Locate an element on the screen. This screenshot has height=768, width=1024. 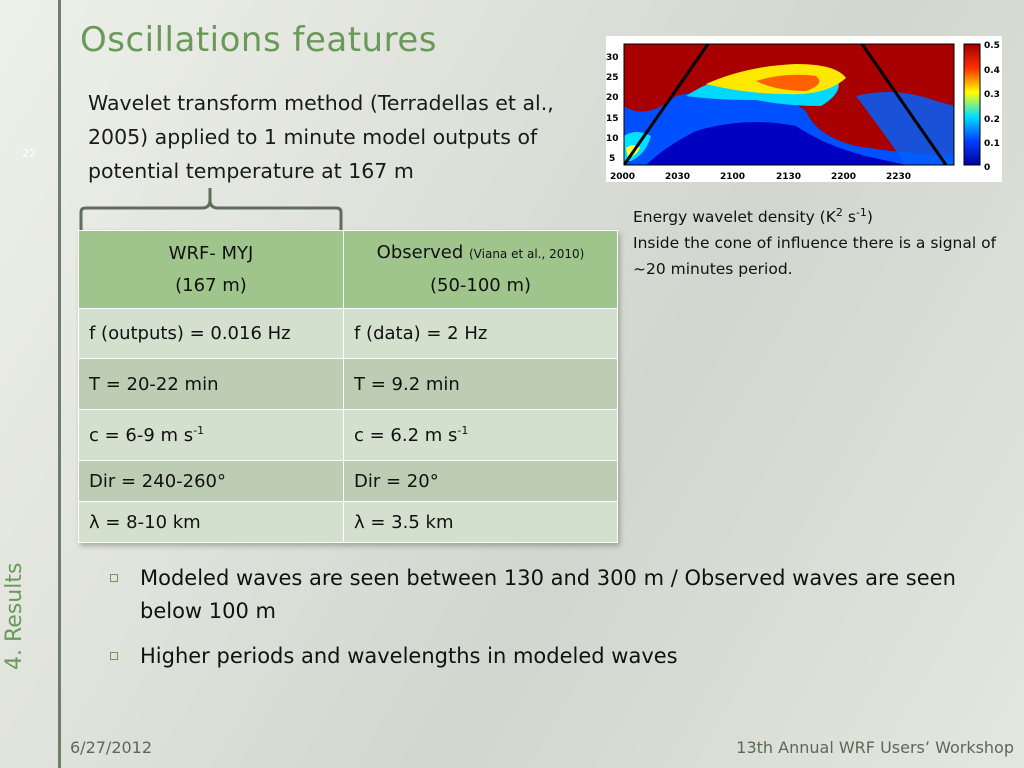
table-row: λ = 8-10 km λ = 3.5 km is located at coordinates (348, 522).